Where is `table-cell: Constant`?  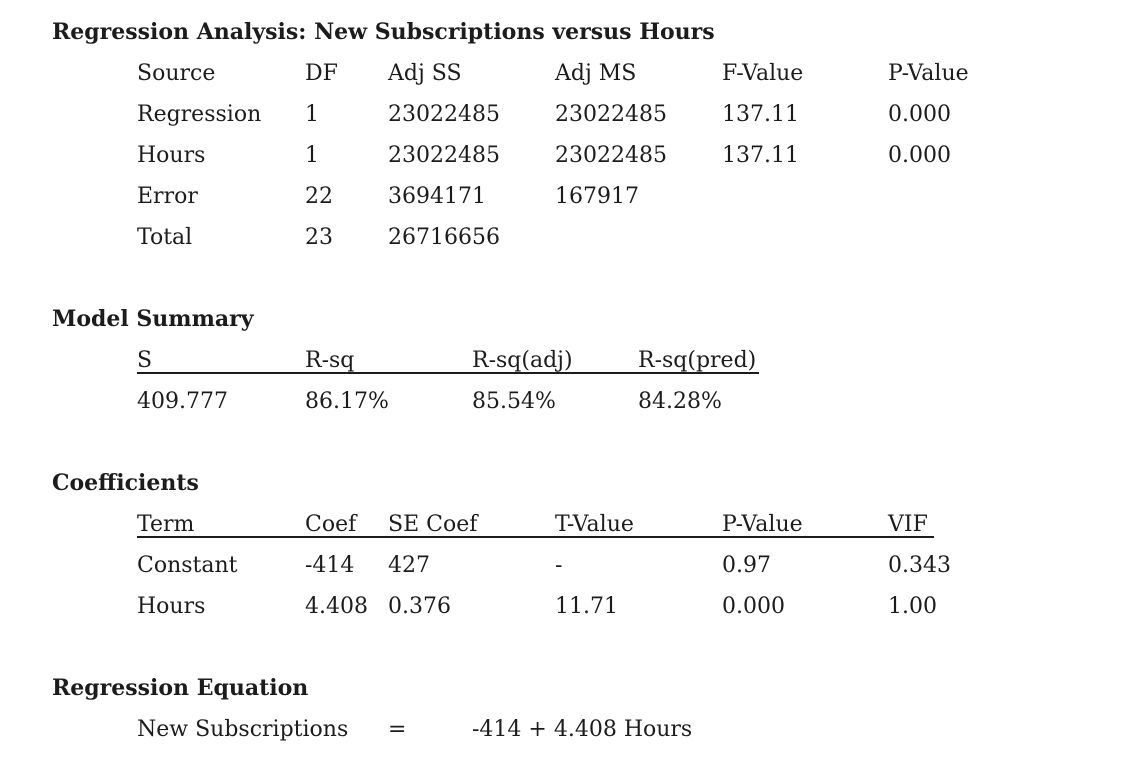 table-cell: Constant is located at coordinates (187, 565).